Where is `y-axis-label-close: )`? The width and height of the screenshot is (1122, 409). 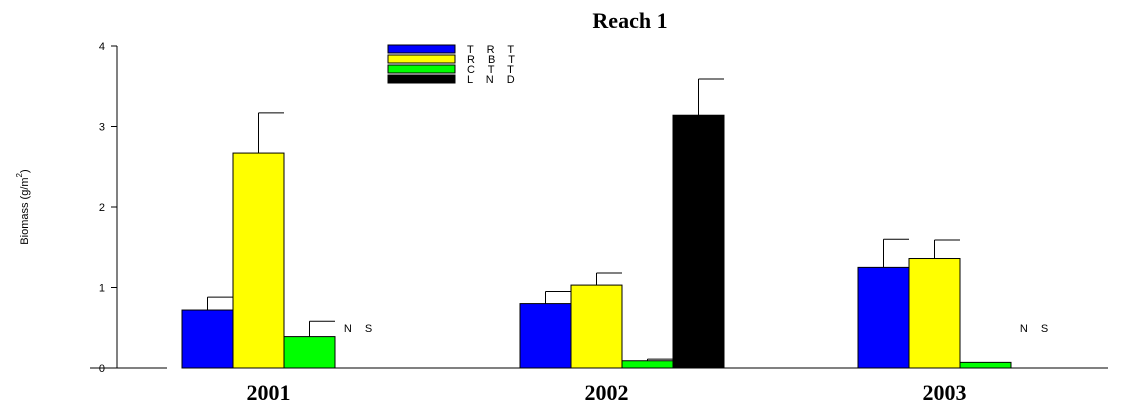 y-axis-label-close: ) is located at coordinates (25, 171).